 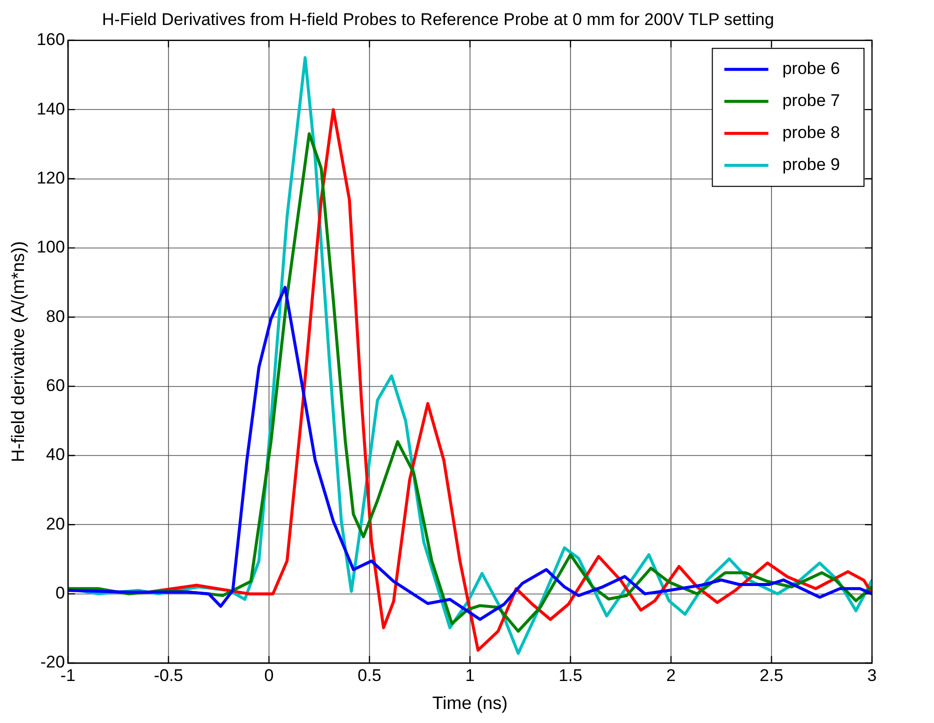 What do you see at coordinates (811, 100) in the screenshot?
I see `legend-label: probe 7` at bounding box center [811, 100].